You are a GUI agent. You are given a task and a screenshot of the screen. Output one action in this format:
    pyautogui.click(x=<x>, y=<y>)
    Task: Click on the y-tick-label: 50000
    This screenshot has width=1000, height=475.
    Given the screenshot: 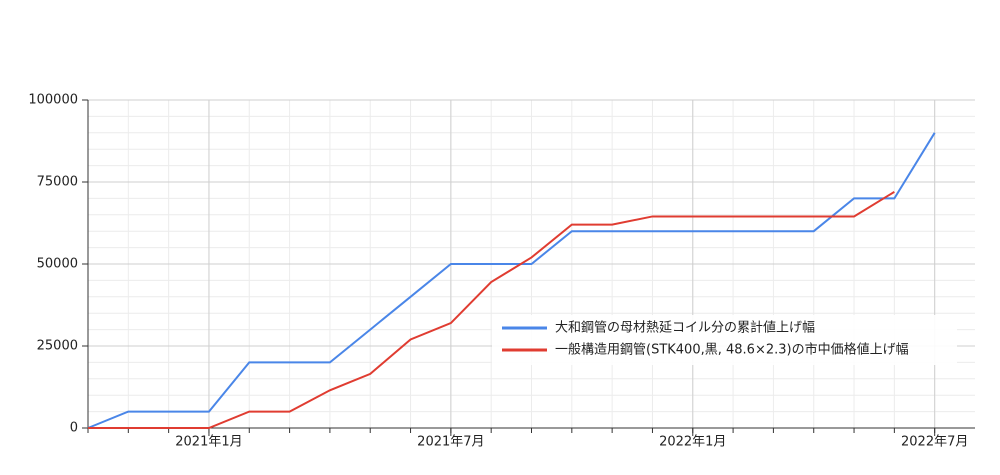 What is the action you would take?
    pyautogui.click(x=57, y=264)
    